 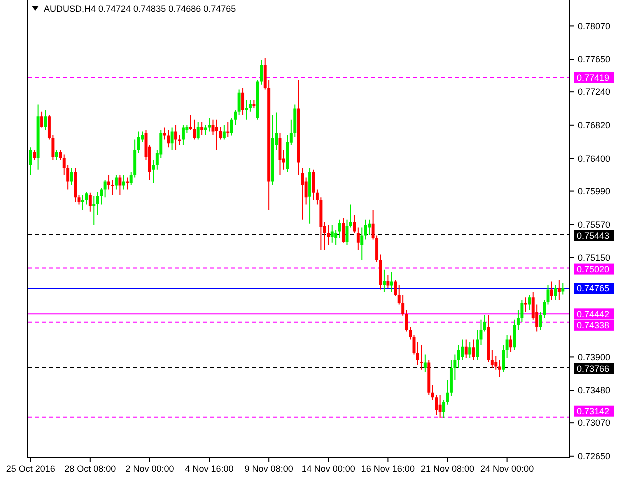 What do you see at coordinates (594, 59) in the screenshot?
I see `y-tick-label: 0.77650` at bounding box center [594, 59].